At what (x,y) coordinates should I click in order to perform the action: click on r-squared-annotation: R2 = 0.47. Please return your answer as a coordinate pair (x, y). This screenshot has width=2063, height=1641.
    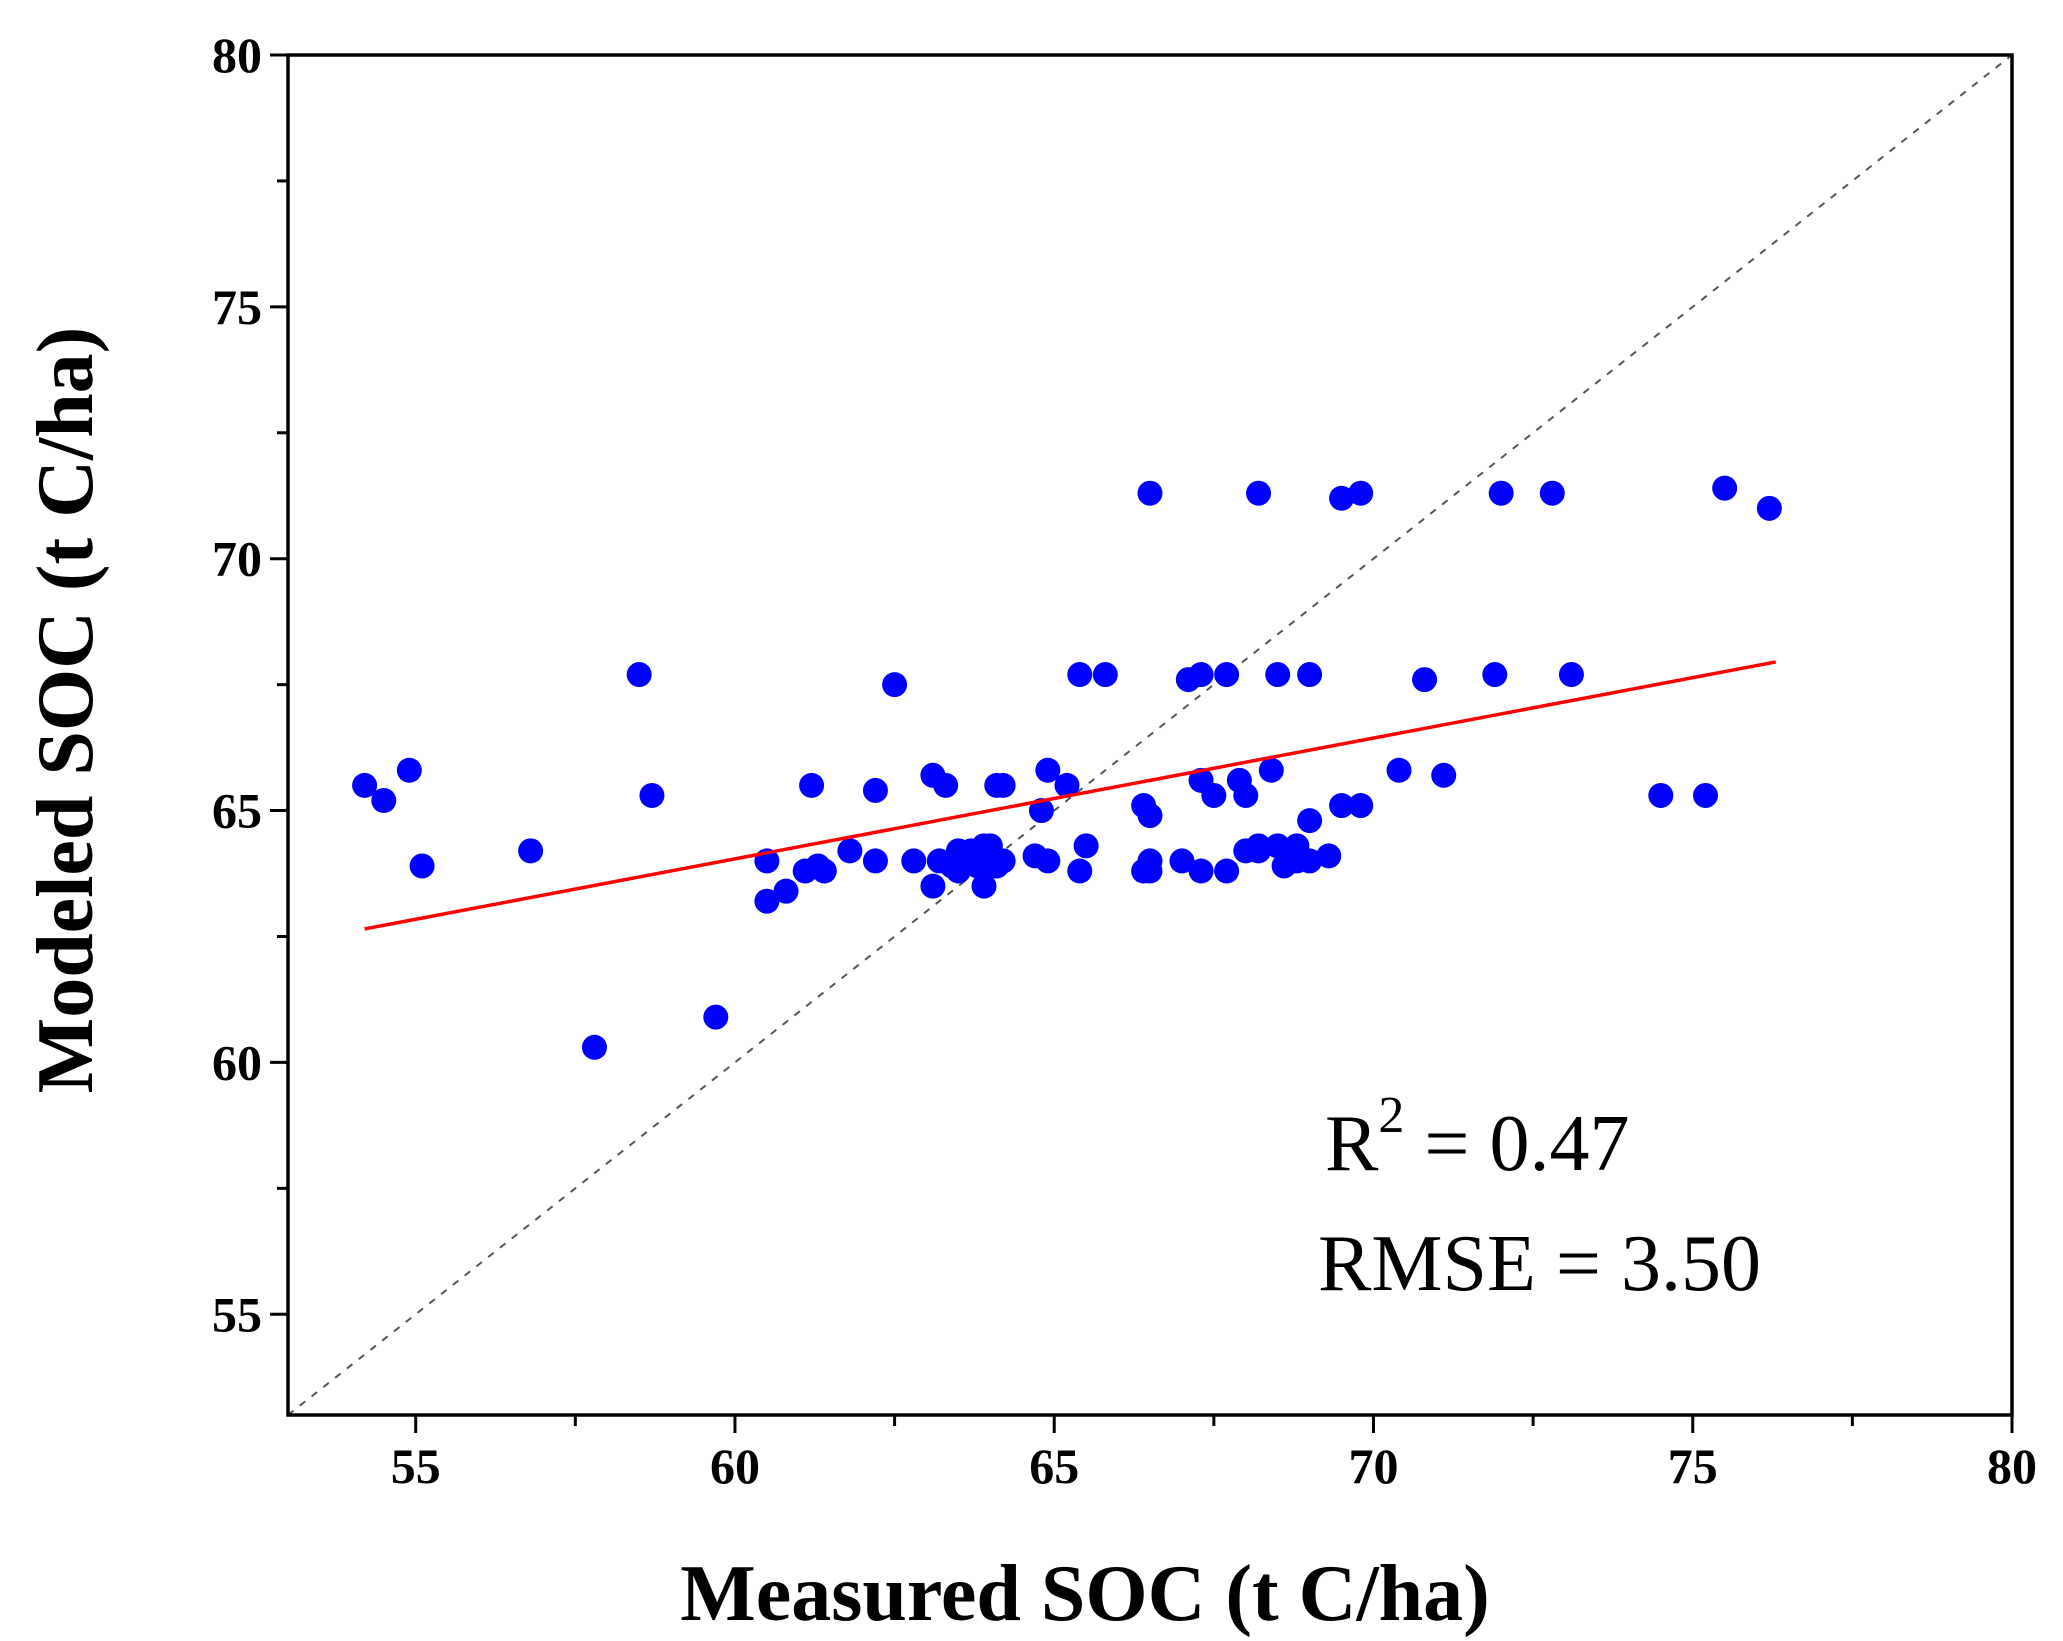
    Looking at the image, I should click on (1477, 1137).